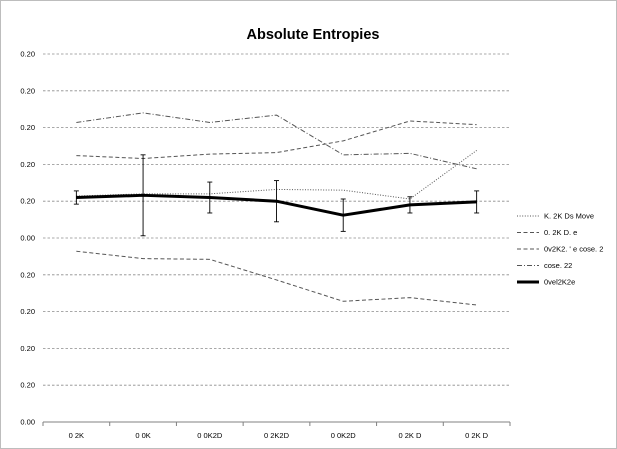  What do you see at coordinates (573, 249) in the screenshot?
I see `legend-label: 0v2K2. ' e cose. 2` at bounding box center [573, 249].